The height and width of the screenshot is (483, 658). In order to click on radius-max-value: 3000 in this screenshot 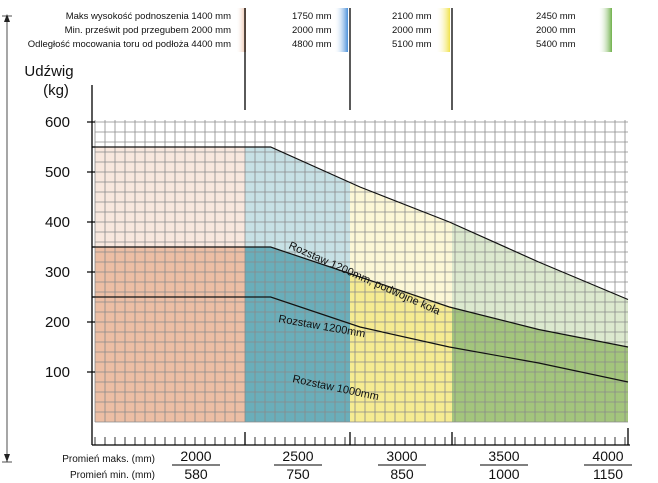, I will do `click(401, 456)`.